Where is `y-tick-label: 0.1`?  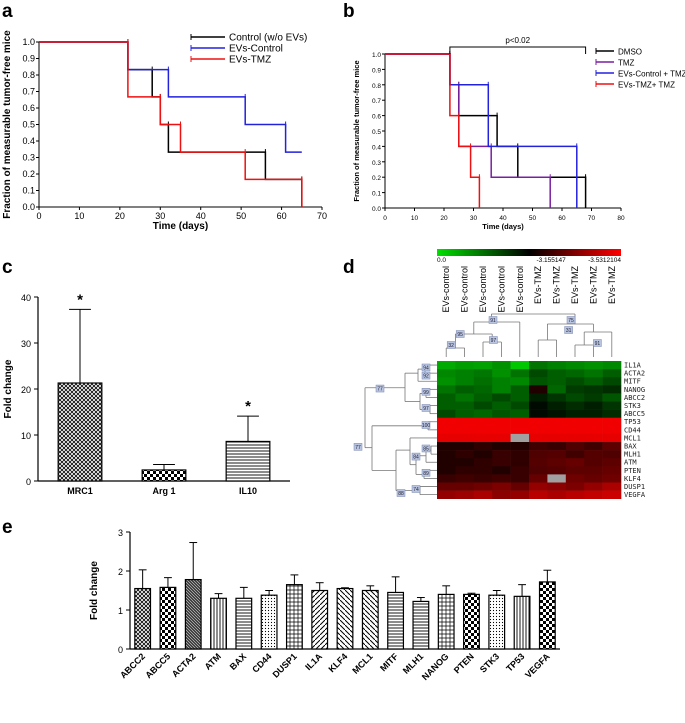
y-tick-label: 0.1 is located at coordinates (28, 191).